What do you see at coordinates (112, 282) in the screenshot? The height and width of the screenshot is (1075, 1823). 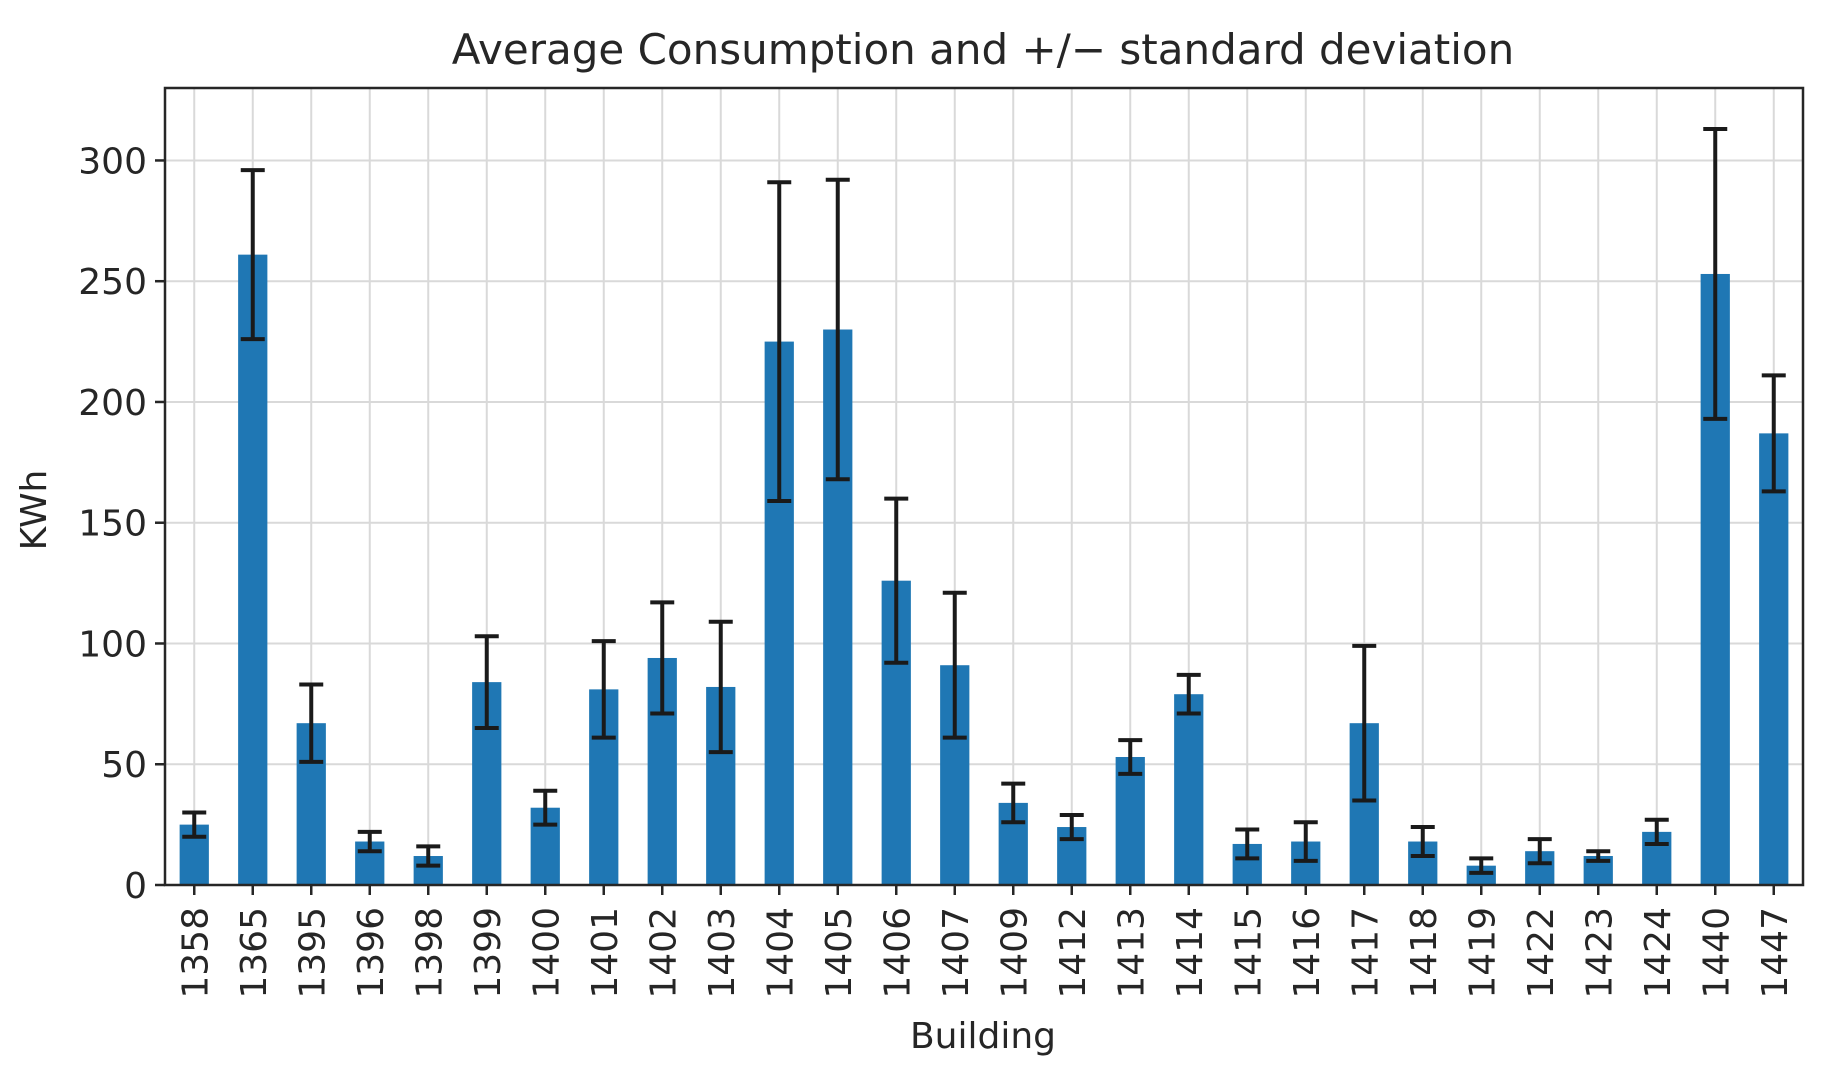 I see `y-tick-label: 250` at bounding box center [112, 282].